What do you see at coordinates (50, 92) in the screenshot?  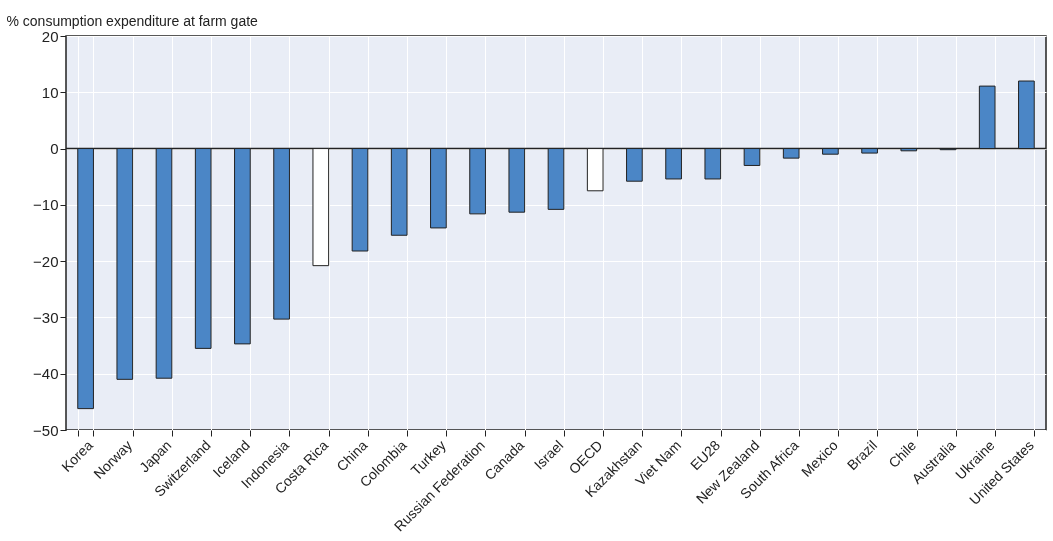 I see `y-tick-label: 10` at bounding box center [50, 92].